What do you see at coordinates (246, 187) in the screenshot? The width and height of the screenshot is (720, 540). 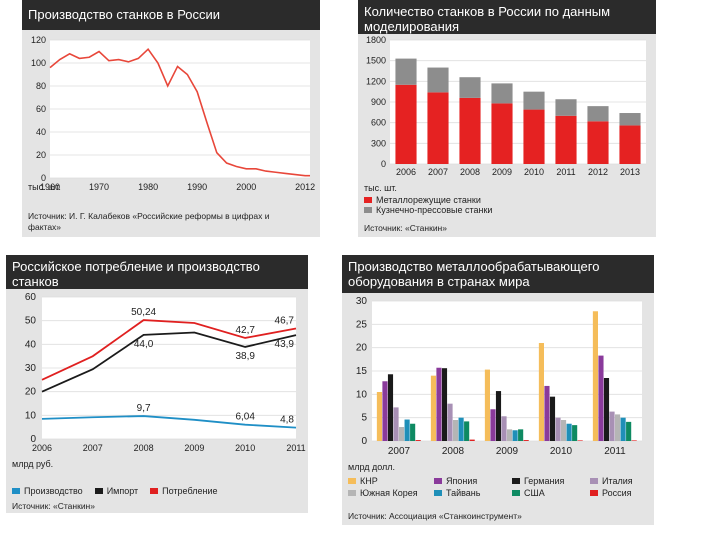 I see `x-tick-label: 2000` at bounding box center [246, 187].